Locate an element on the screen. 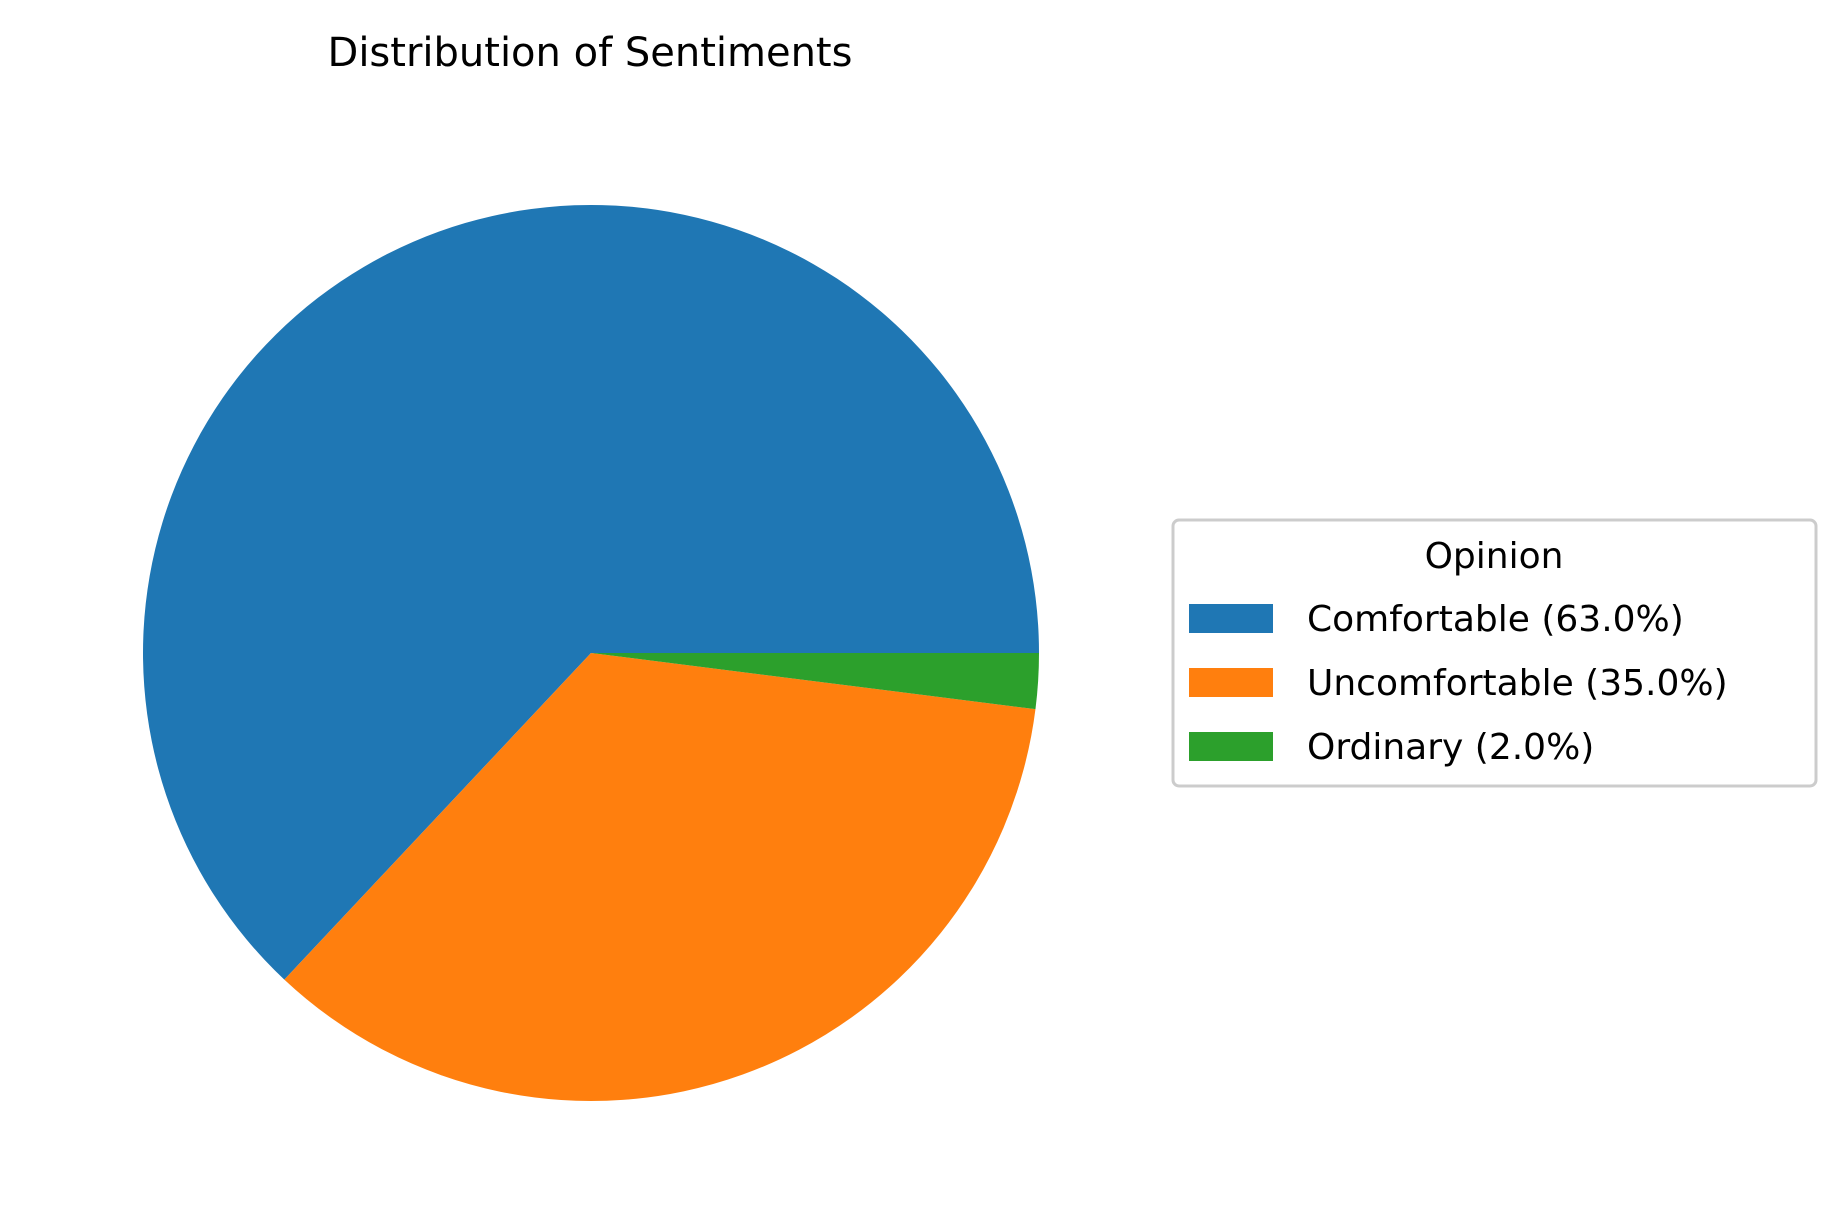  legend-title: Opinion is located at coordinates (1494, 556).